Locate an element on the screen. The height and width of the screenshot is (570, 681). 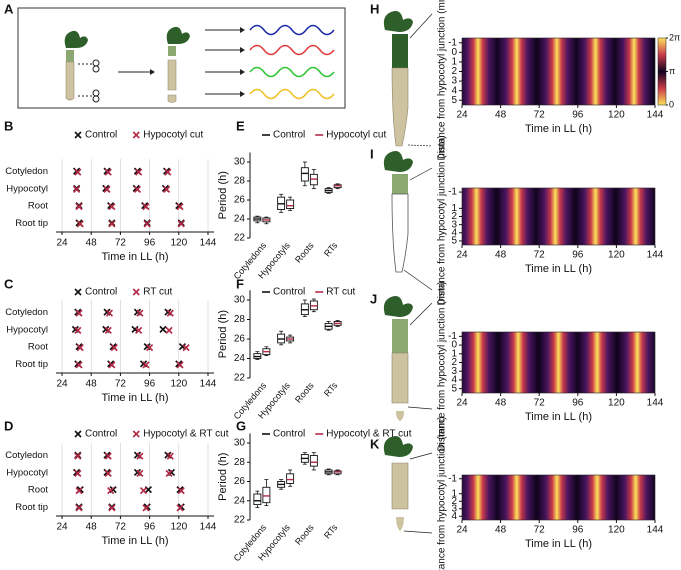
y-tick-label: 4 is located at coordinates (454, 90).